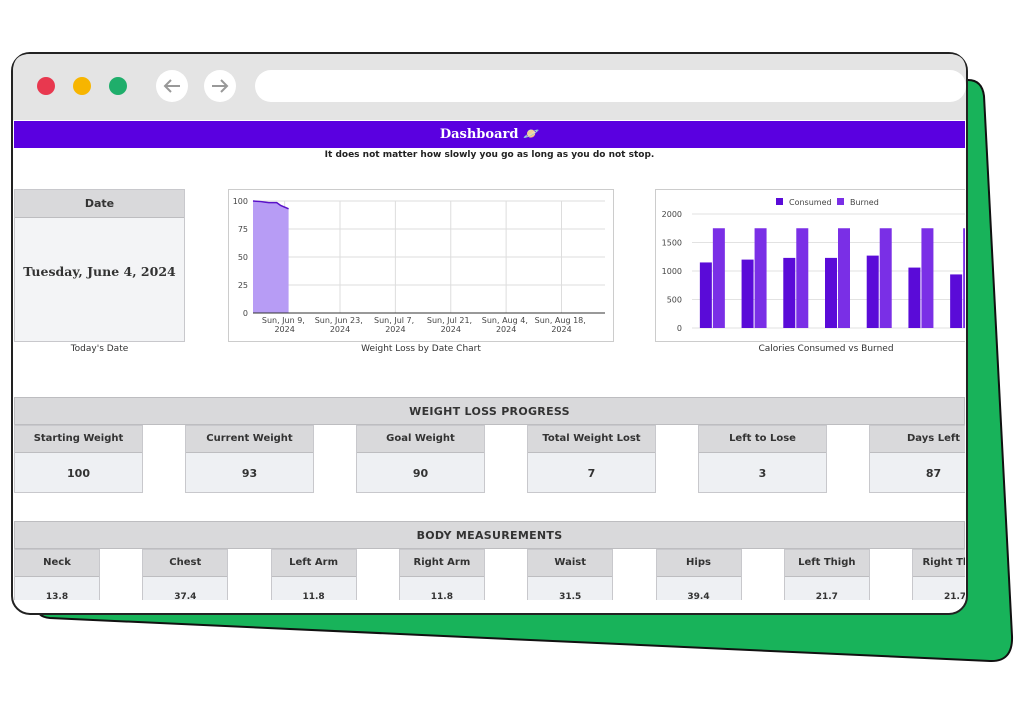 The height and width of the screenshot is (712, 1024). I want to click on y-tick-label: 2000, so click(672, 214).